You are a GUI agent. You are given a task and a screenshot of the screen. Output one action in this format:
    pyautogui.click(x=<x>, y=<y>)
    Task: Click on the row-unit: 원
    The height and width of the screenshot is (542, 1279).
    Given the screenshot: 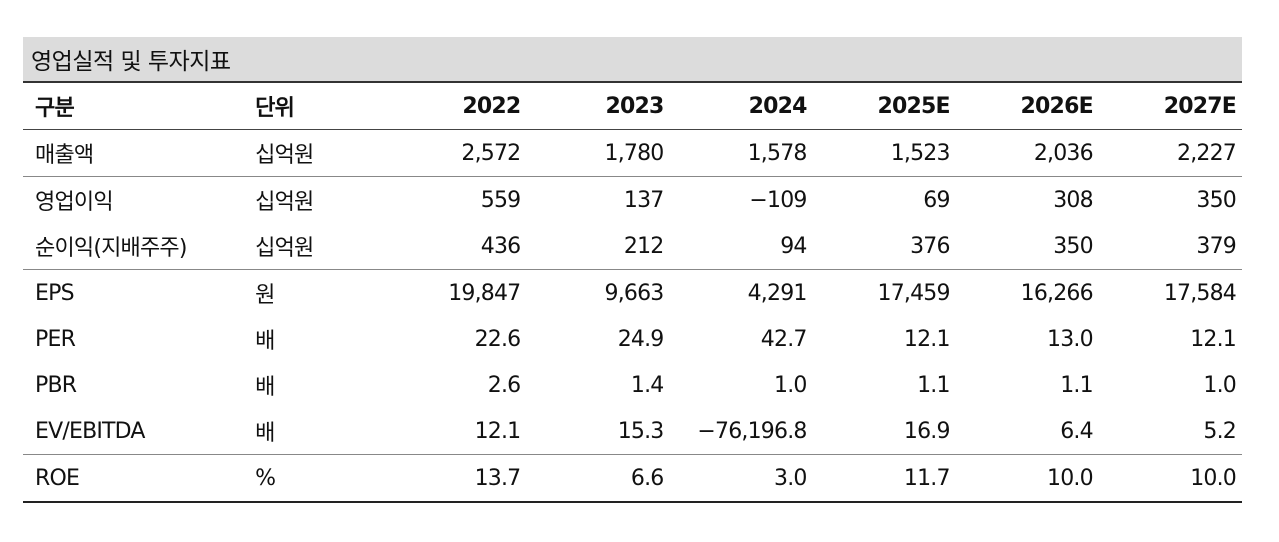 What is the action you would take?
    pyautogui.click(x=265, y=295)
    